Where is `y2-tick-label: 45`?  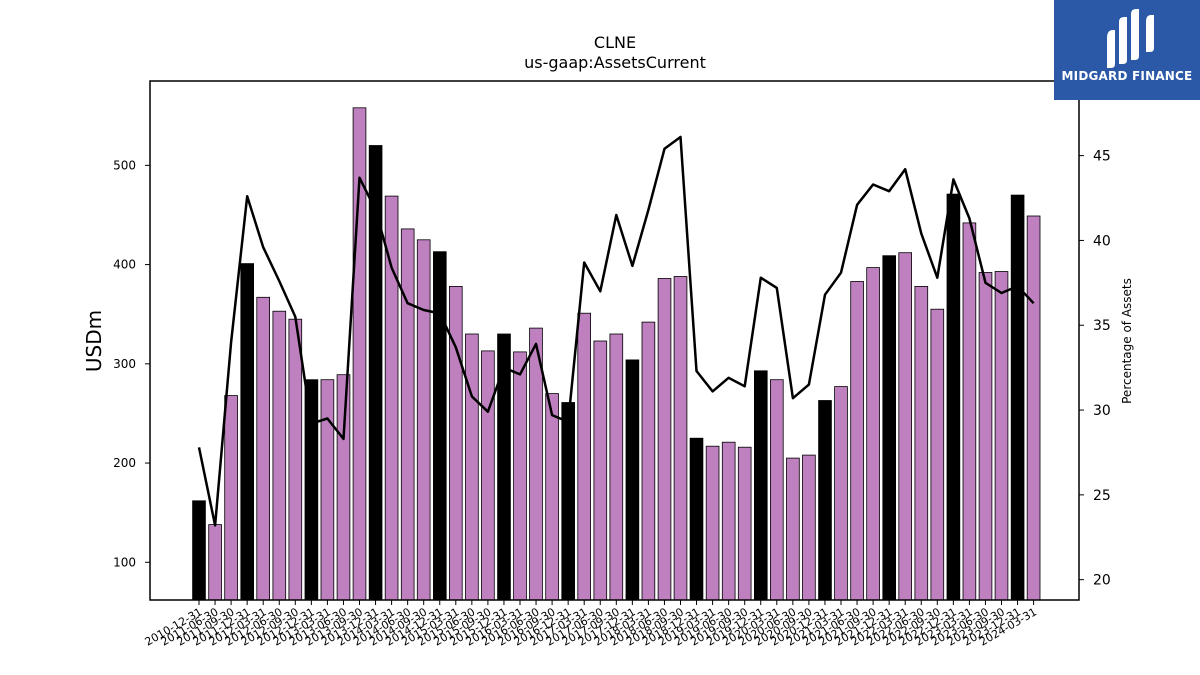 y2-tick-label: 45 is located at coordinates (1102, 157).